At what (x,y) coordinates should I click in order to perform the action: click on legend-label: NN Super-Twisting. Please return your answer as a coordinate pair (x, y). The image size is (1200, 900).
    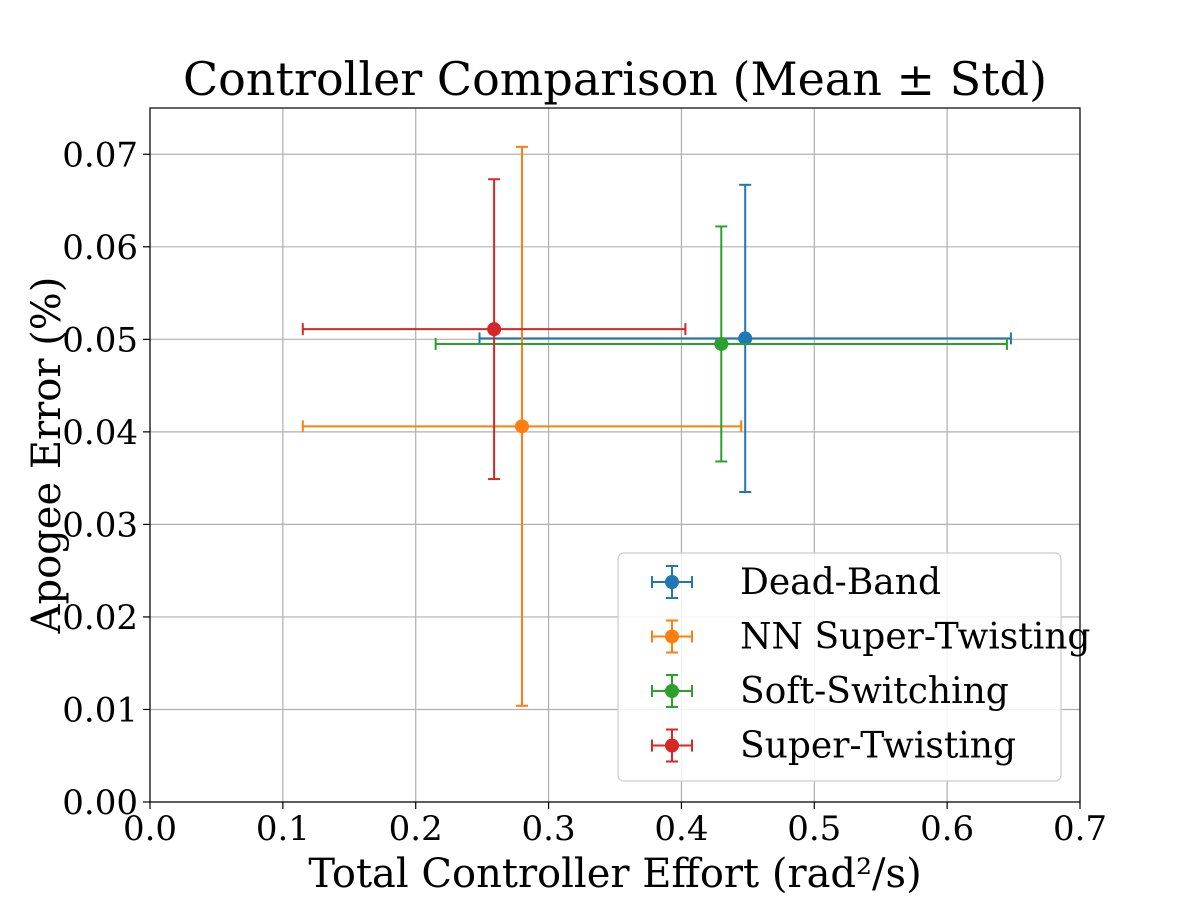
    Looking at the image, I should click on (915, 637).